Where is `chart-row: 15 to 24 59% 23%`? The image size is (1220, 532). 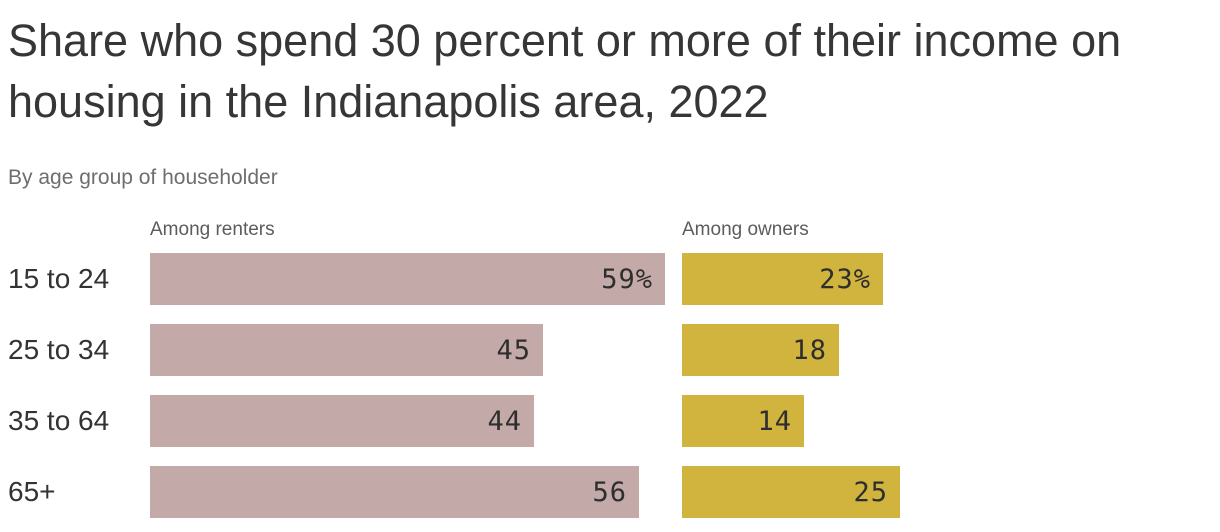
chart-row: 15 to 24 59% 23% is located at coordinates (610, 279).